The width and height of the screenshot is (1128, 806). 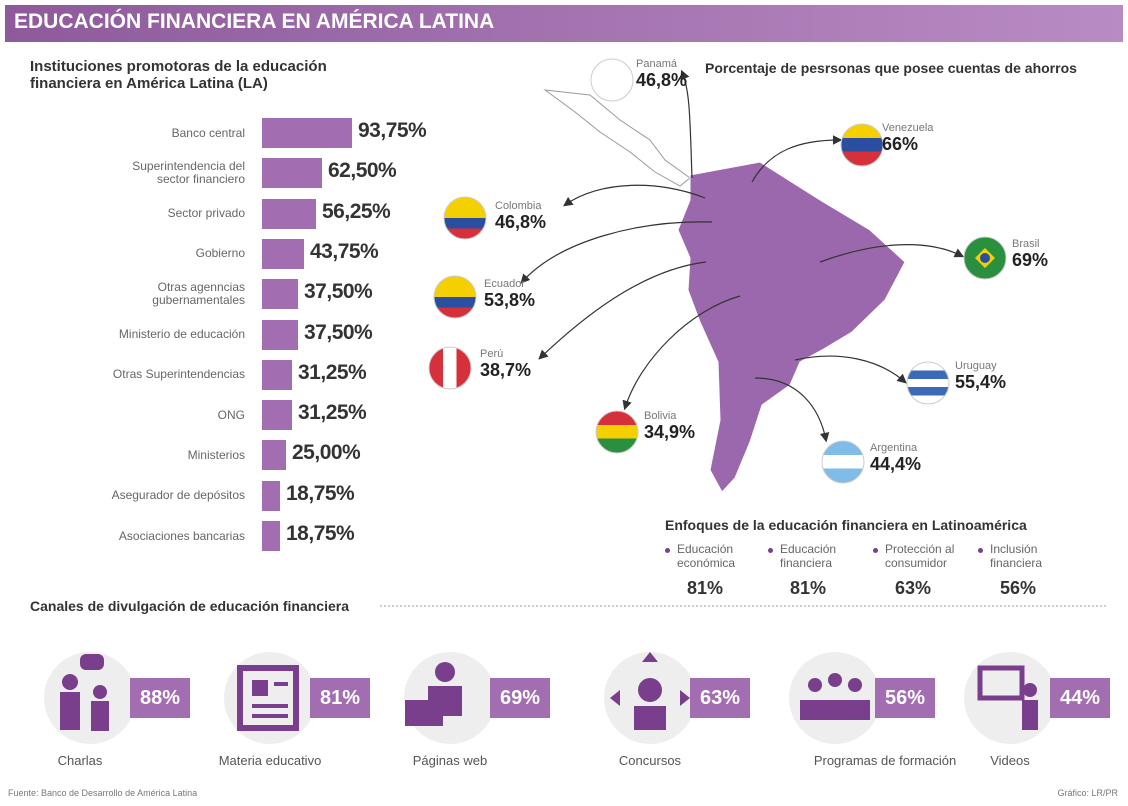 I want to click on category-label: Sector privado, so click(x=206, y=213).